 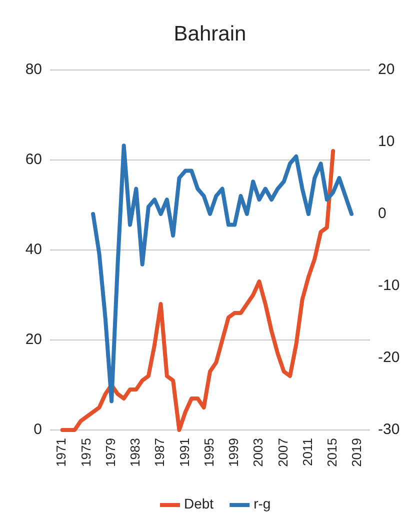 I want to click on y-tick-label: 20, so click(x=33, y=339).